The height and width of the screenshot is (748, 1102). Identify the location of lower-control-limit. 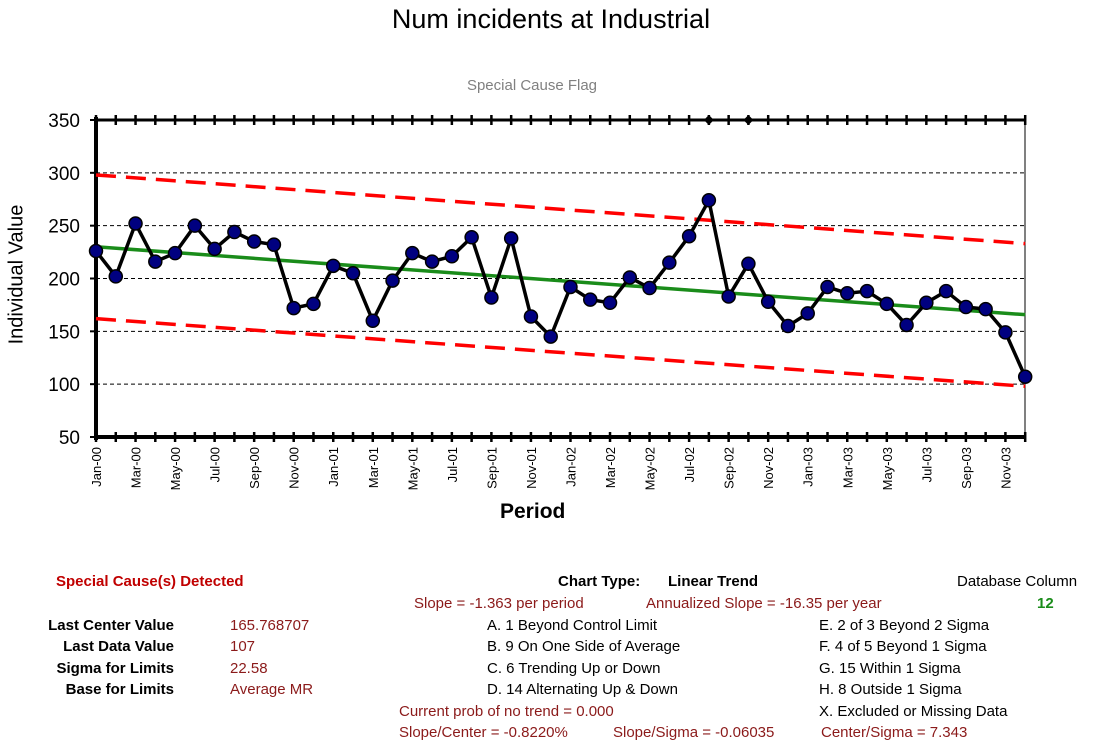
(560, 352).